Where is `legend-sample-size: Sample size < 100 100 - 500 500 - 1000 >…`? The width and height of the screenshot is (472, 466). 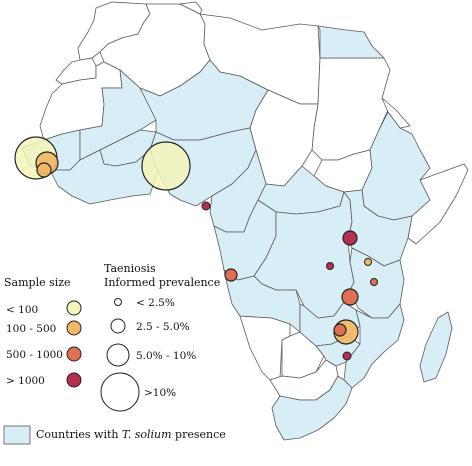 legend-sample-size: Sample size < 100 100 - 500 500 - 1000 >… is located at coordinates (43, 332).